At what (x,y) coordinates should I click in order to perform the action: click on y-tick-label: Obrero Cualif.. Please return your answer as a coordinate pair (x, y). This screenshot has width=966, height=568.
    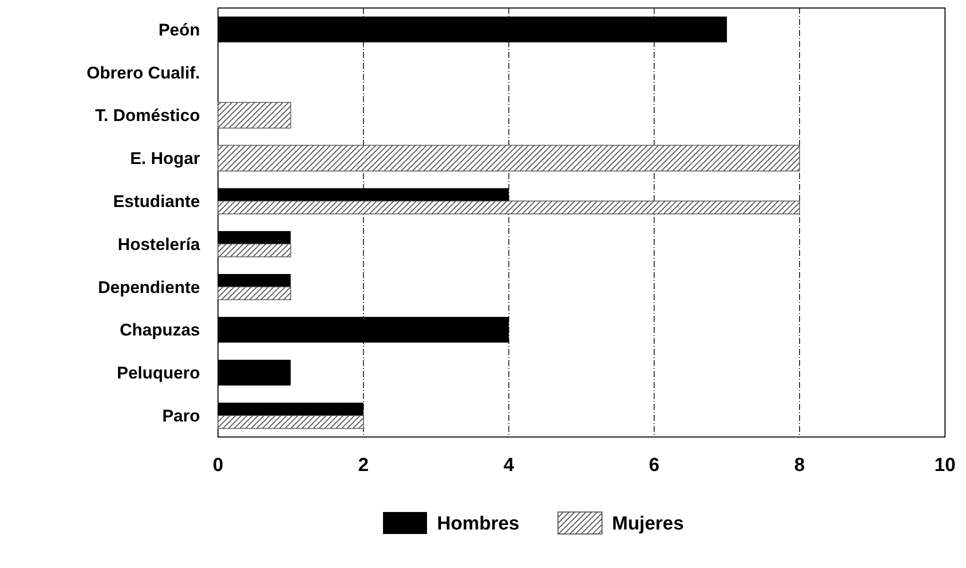
    Looking at the image, I should click on (143, 72).